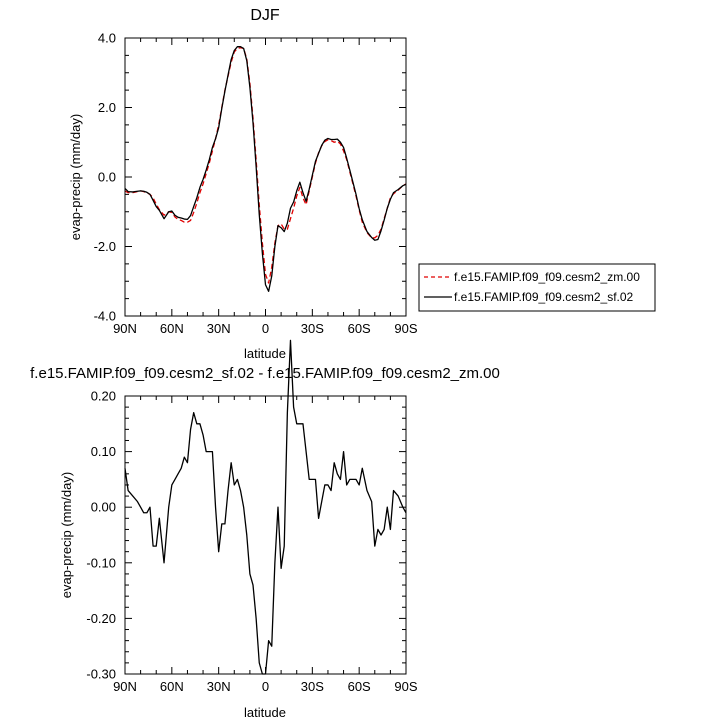 The image size is (702, 727). I want to click on bottom-plot-xtick-label: 90N, so click(125, 686).